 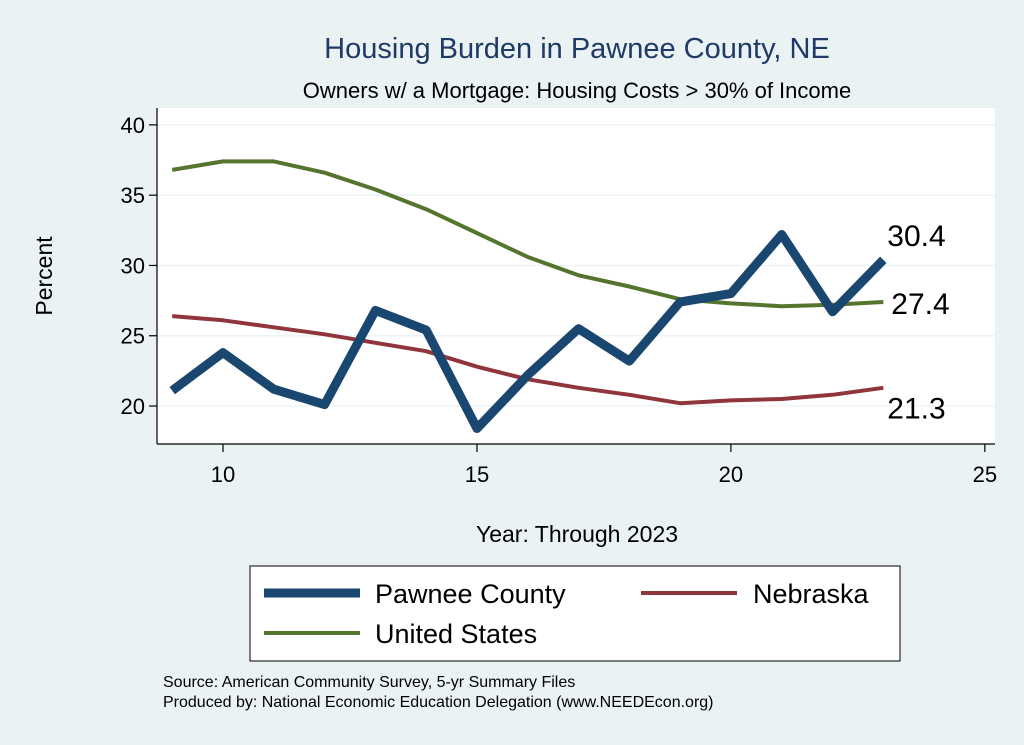 What do you see at coordinates (527, 234) in the screenshot?
I see `series-line-united-states` at bounding box center [527, 234].